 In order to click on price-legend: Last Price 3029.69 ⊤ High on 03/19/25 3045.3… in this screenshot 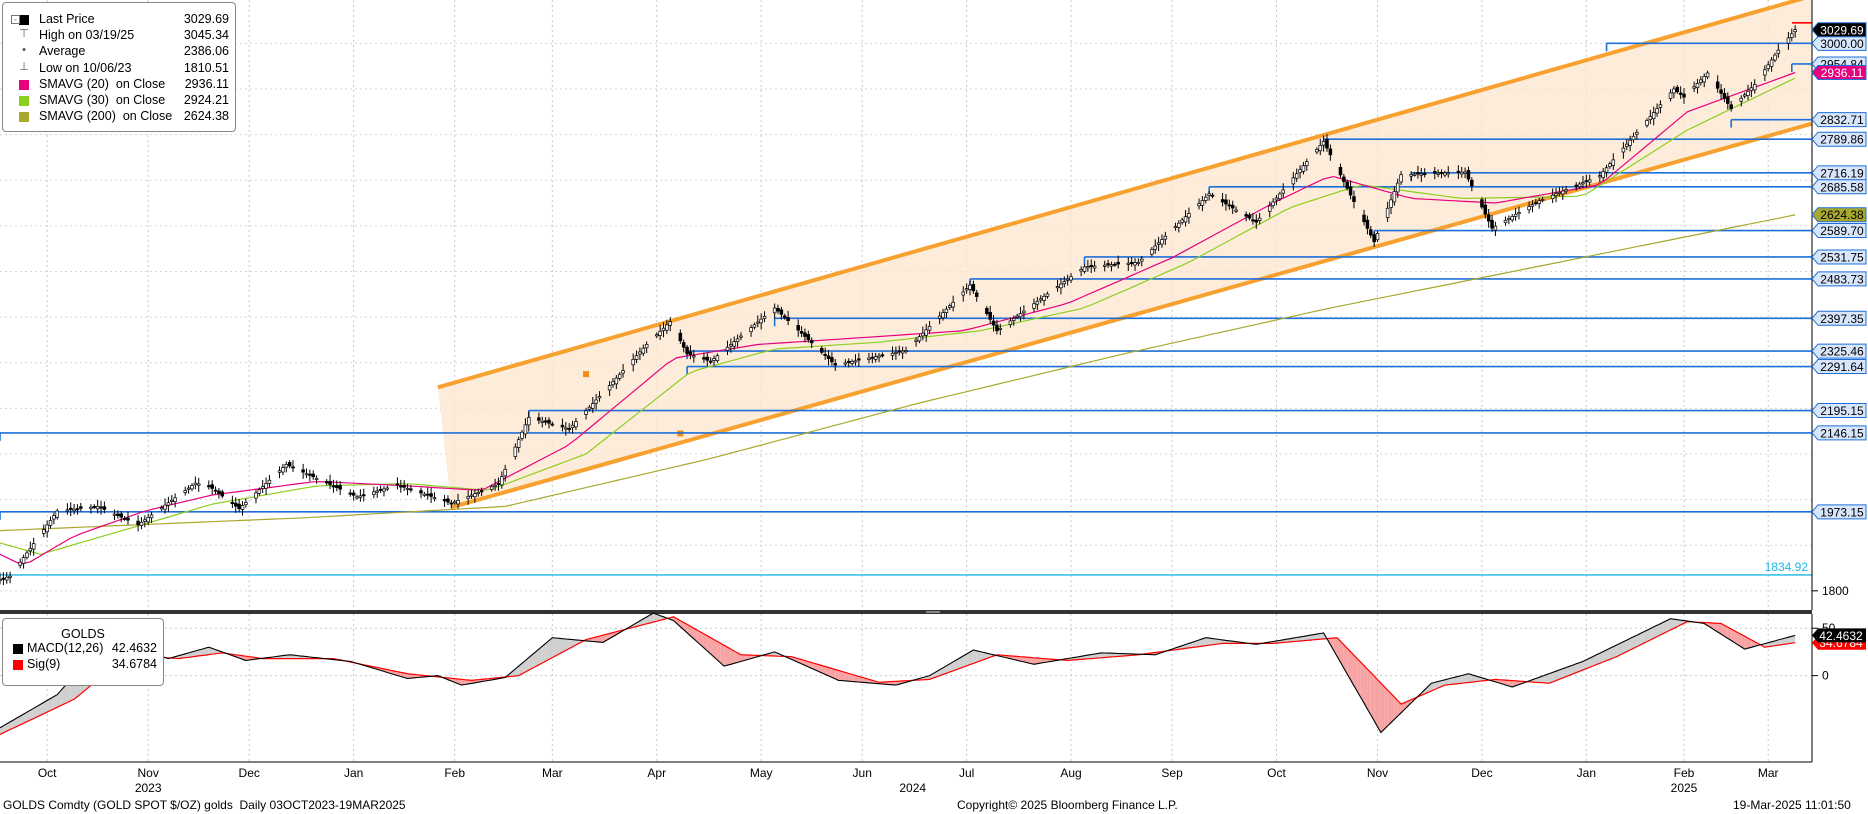, I will do `click(119, 67)`.